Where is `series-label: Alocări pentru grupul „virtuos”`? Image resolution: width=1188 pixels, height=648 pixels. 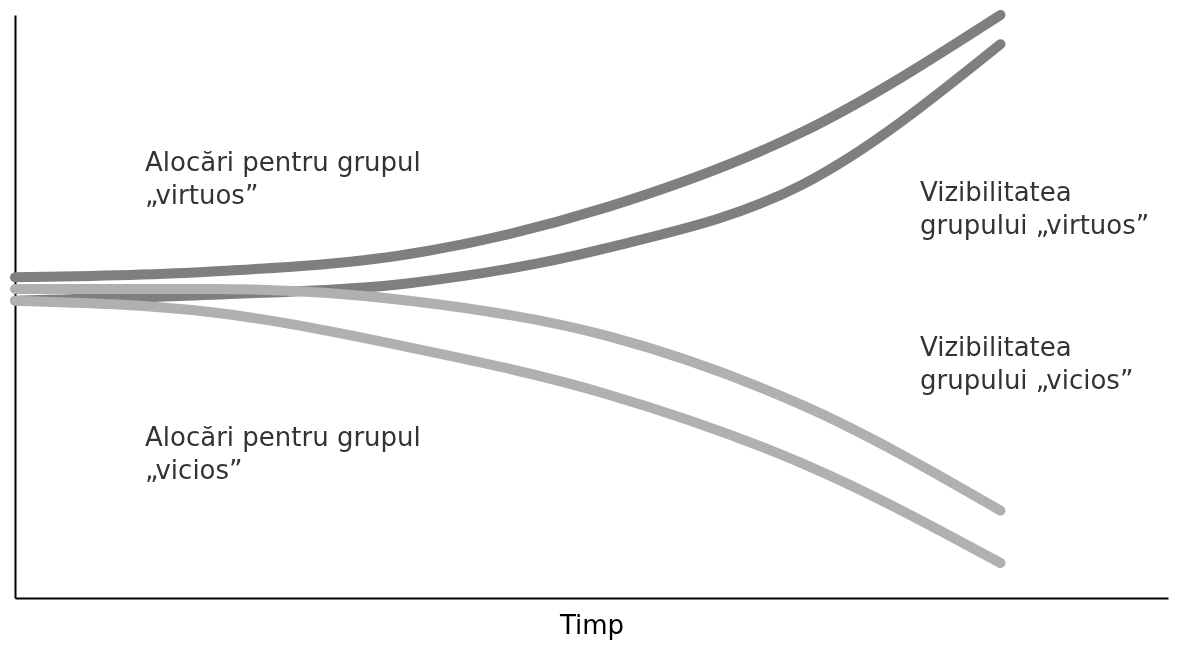 series-label: Alocări pentru grupul „virtuos” is located at coordinates (283, 178).